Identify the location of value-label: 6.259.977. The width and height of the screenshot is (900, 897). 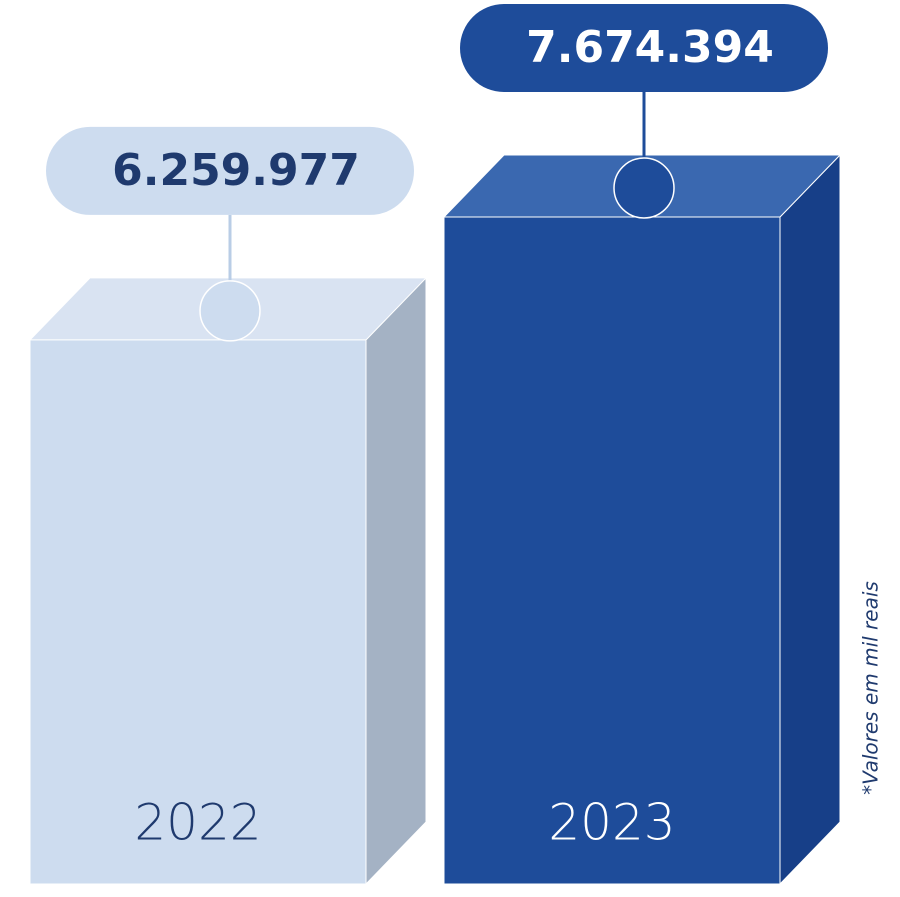
(236, 170).